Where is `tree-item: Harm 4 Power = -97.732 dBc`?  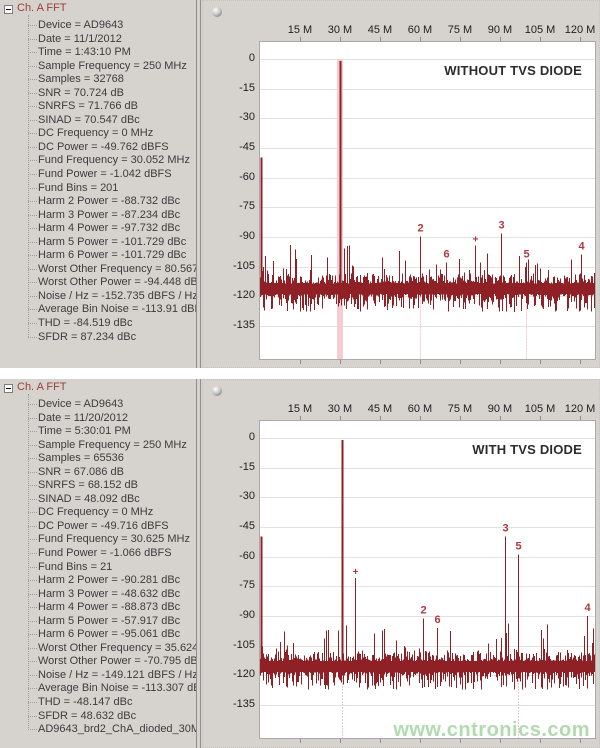 tree-item: Harm 4 Power = -97.732 dBc is located at coordinates (98, 229).